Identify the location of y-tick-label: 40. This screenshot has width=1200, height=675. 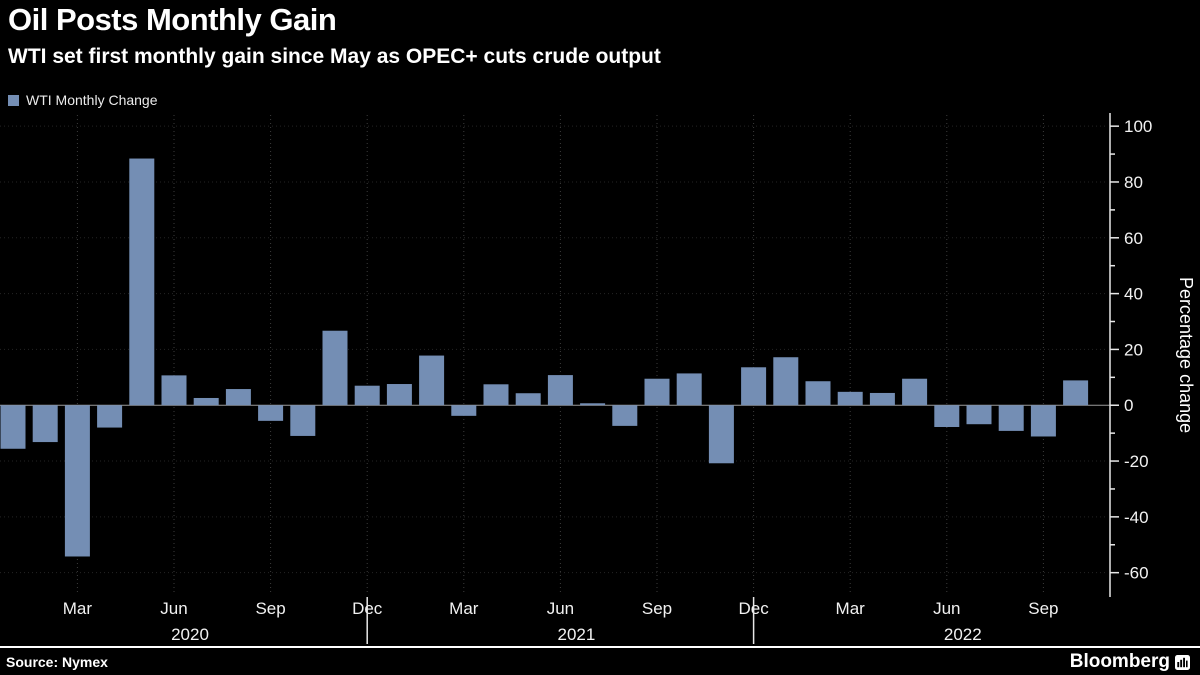
(1133, 294).